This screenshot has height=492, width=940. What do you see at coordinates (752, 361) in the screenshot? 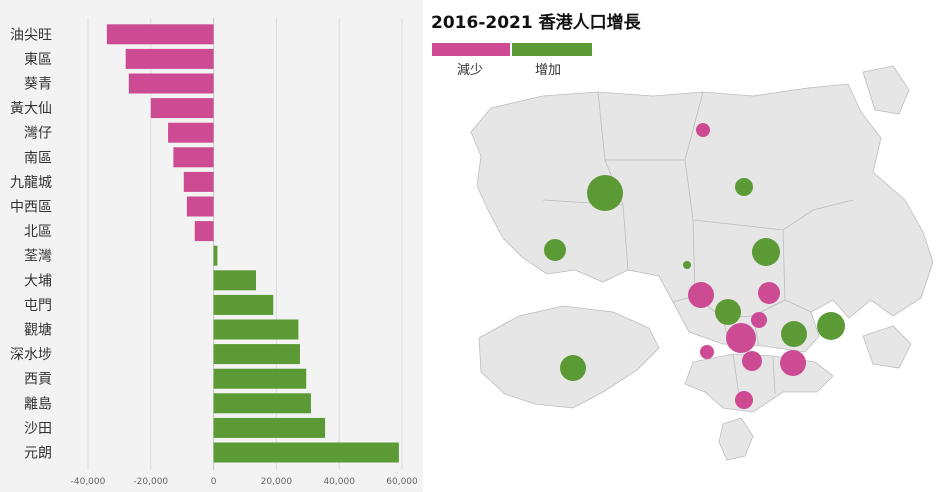
I see `bubble-wan-chai-decrease` at bounding box center [752, 361].